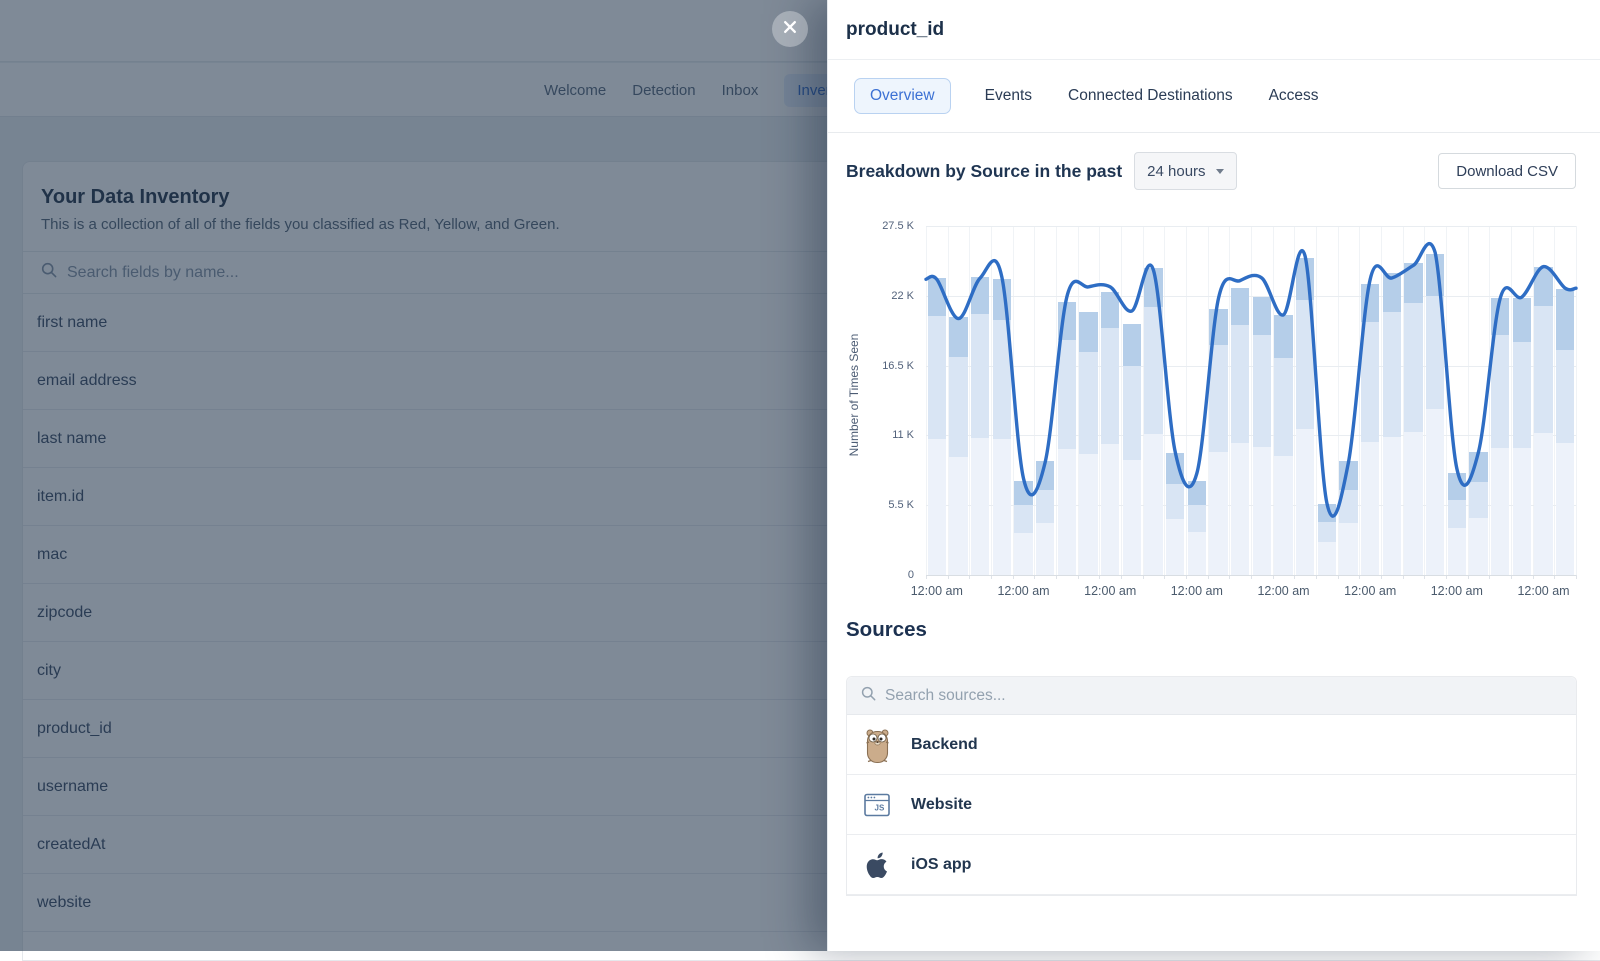 This screenshot has height=961, width=1600. What do you see at coordinates (1507, 171) in the screenshot?
I see `download-csv-button: Download CSV` at bounding box center [1507, 171].